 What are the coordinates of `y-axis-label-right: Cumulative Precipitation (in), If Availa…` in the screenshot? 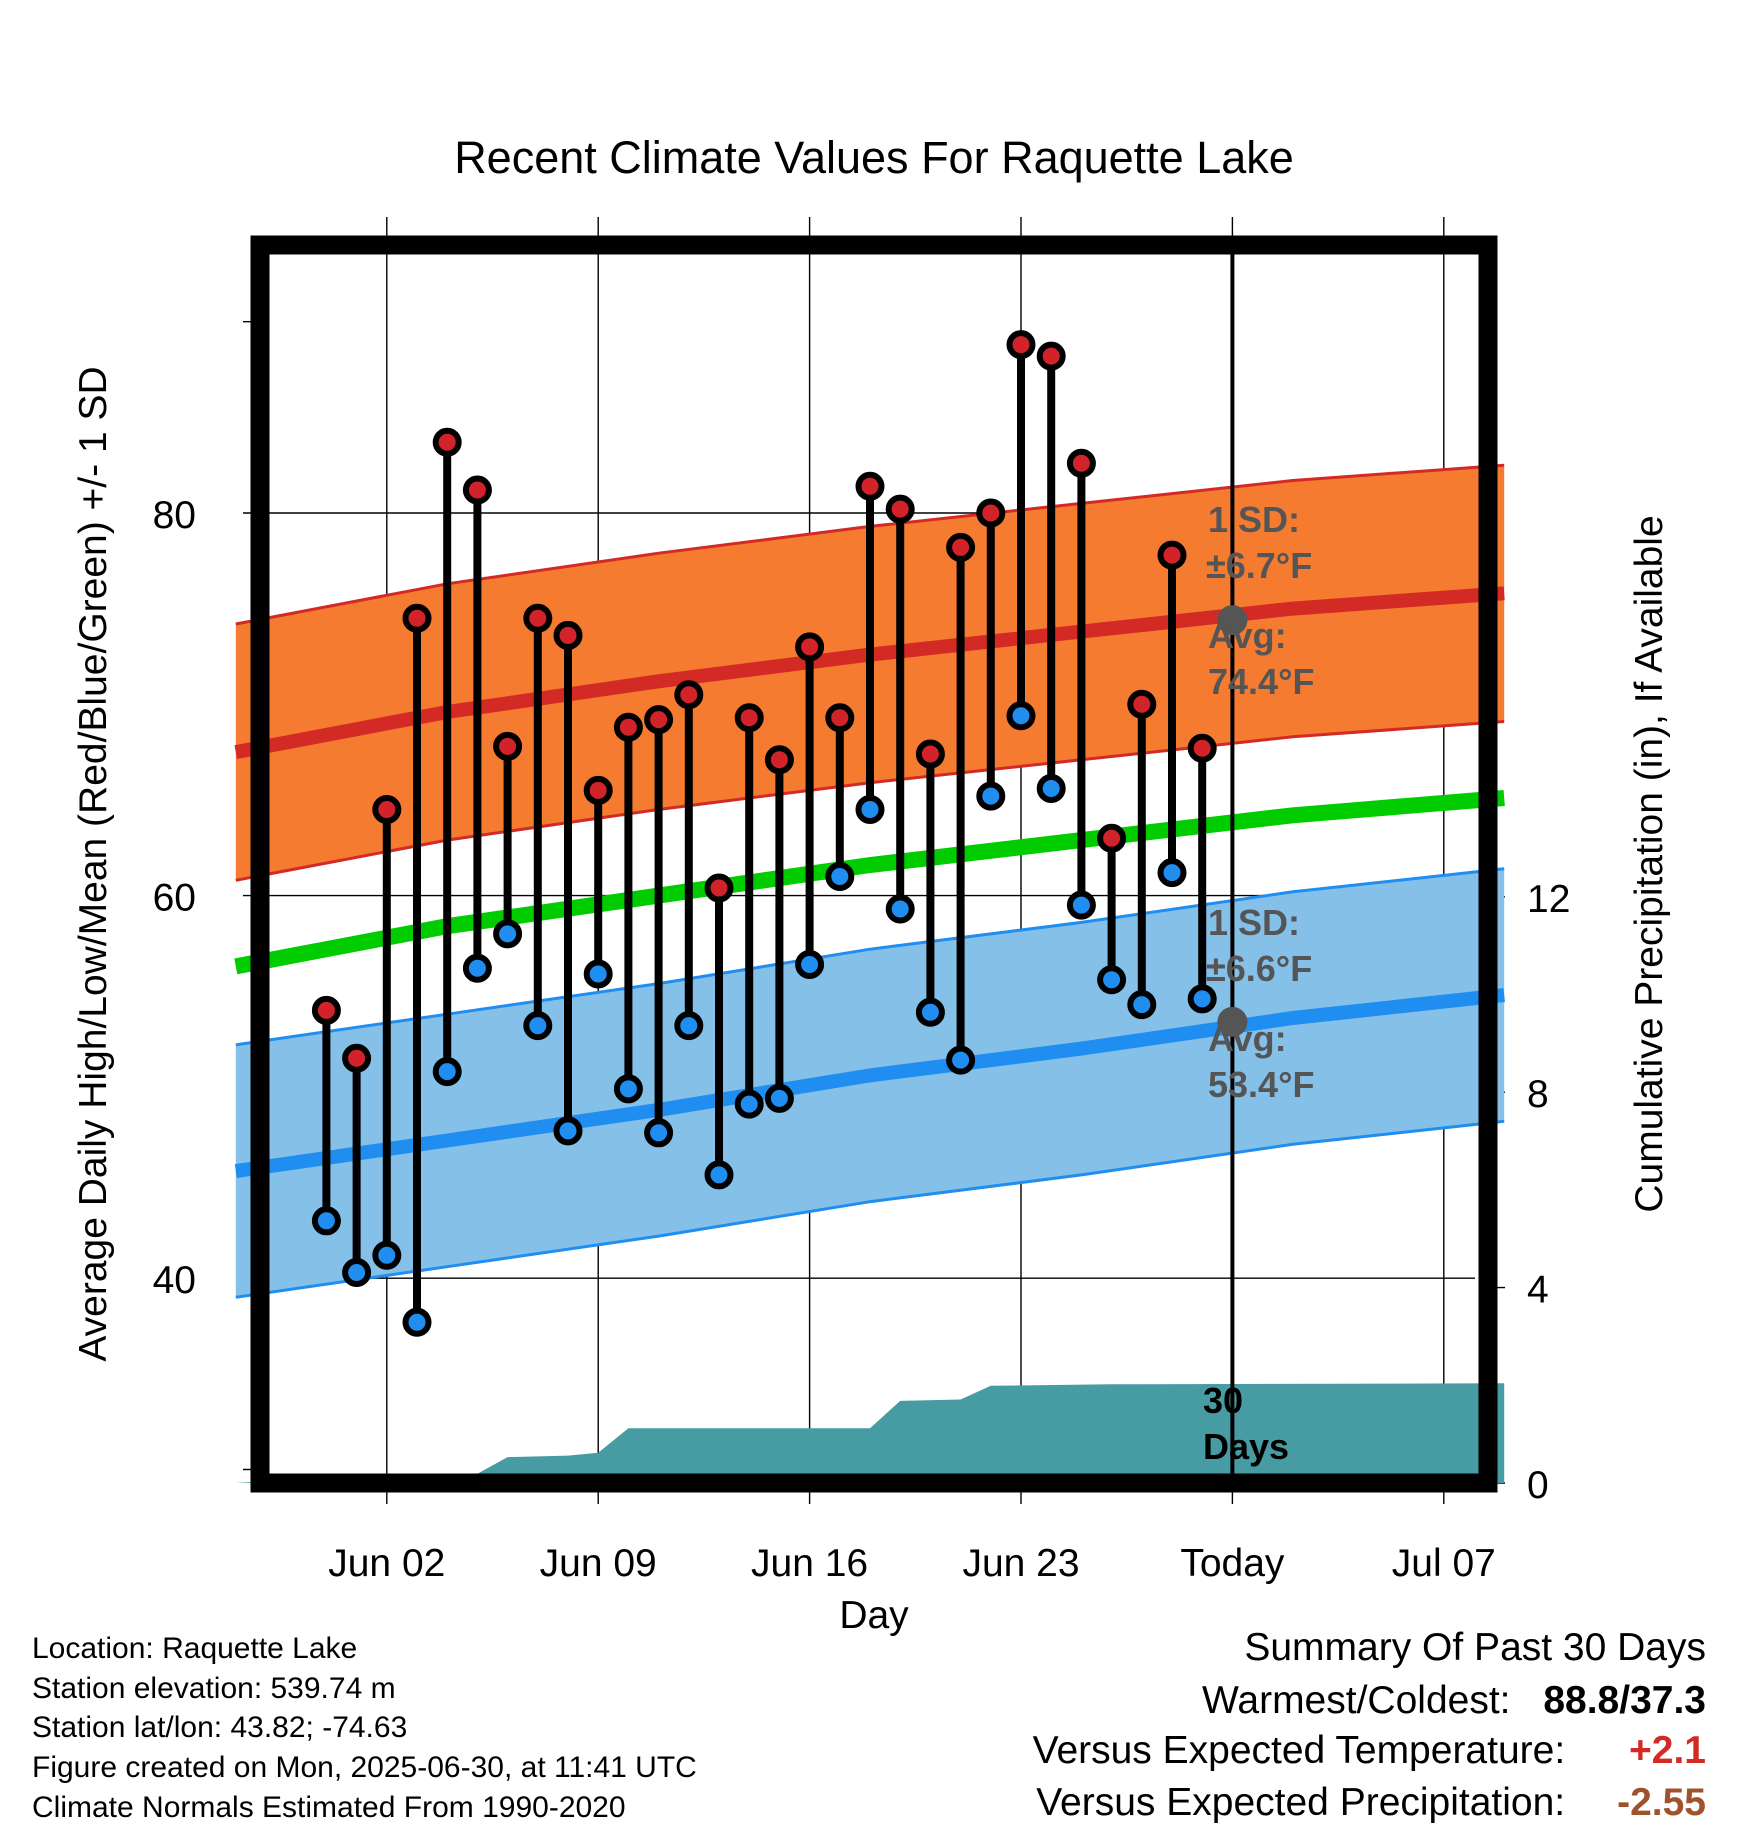 It's located at (1649, 863).